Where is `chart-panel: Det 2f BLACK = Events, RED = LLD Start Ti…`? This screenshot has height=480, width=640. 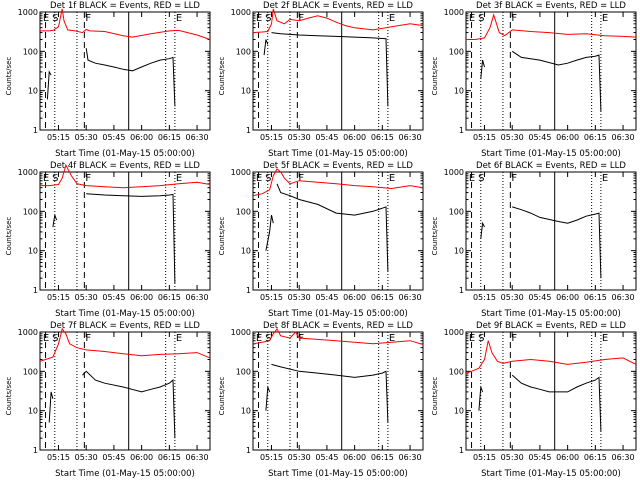 chart-panel: Det 2f BLACK = Events, RED = LLD Start Ti… is located at coordinates (319, 80).